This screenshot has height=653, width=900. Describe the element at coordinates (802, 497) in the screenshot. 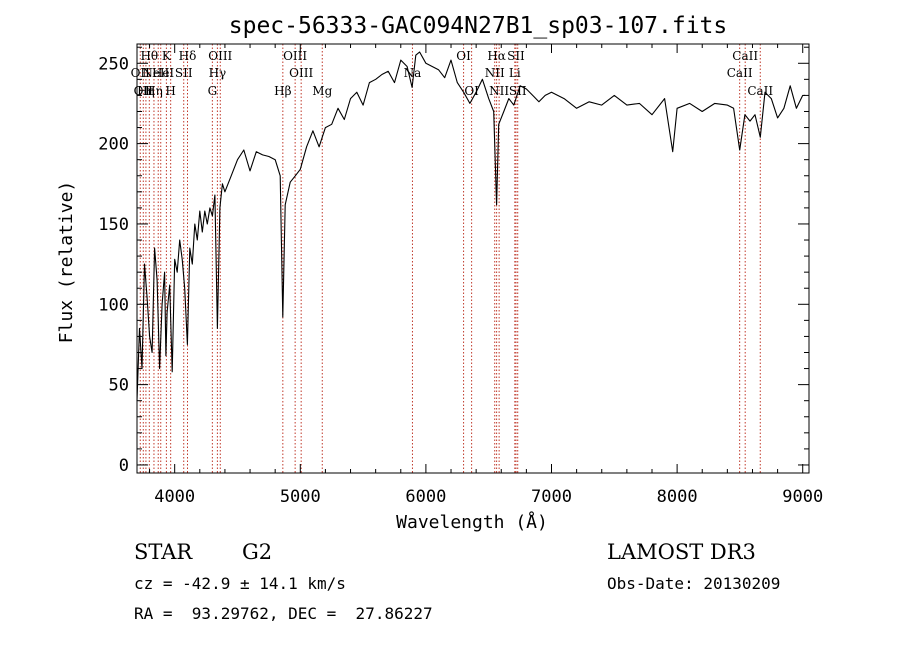

I see `x-tick-label: 9000` at that location.